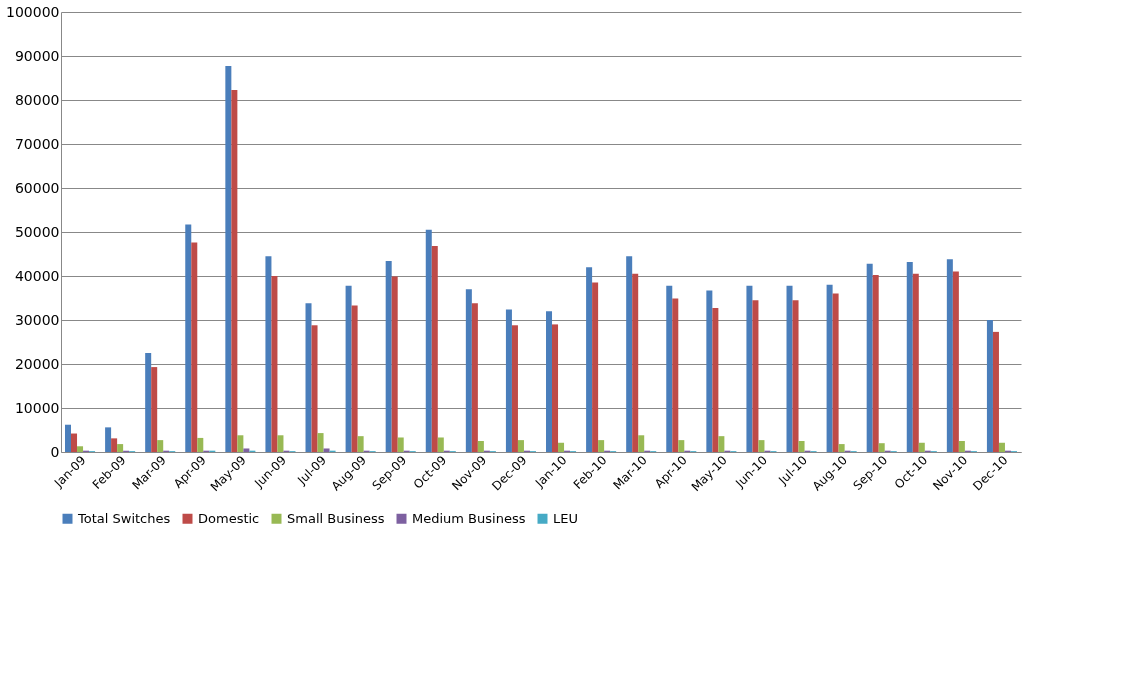  What do you see at coordinates (229, 518) in the screenshot?
I see `legend-label: Domestic` at bounding box center [229, 518].